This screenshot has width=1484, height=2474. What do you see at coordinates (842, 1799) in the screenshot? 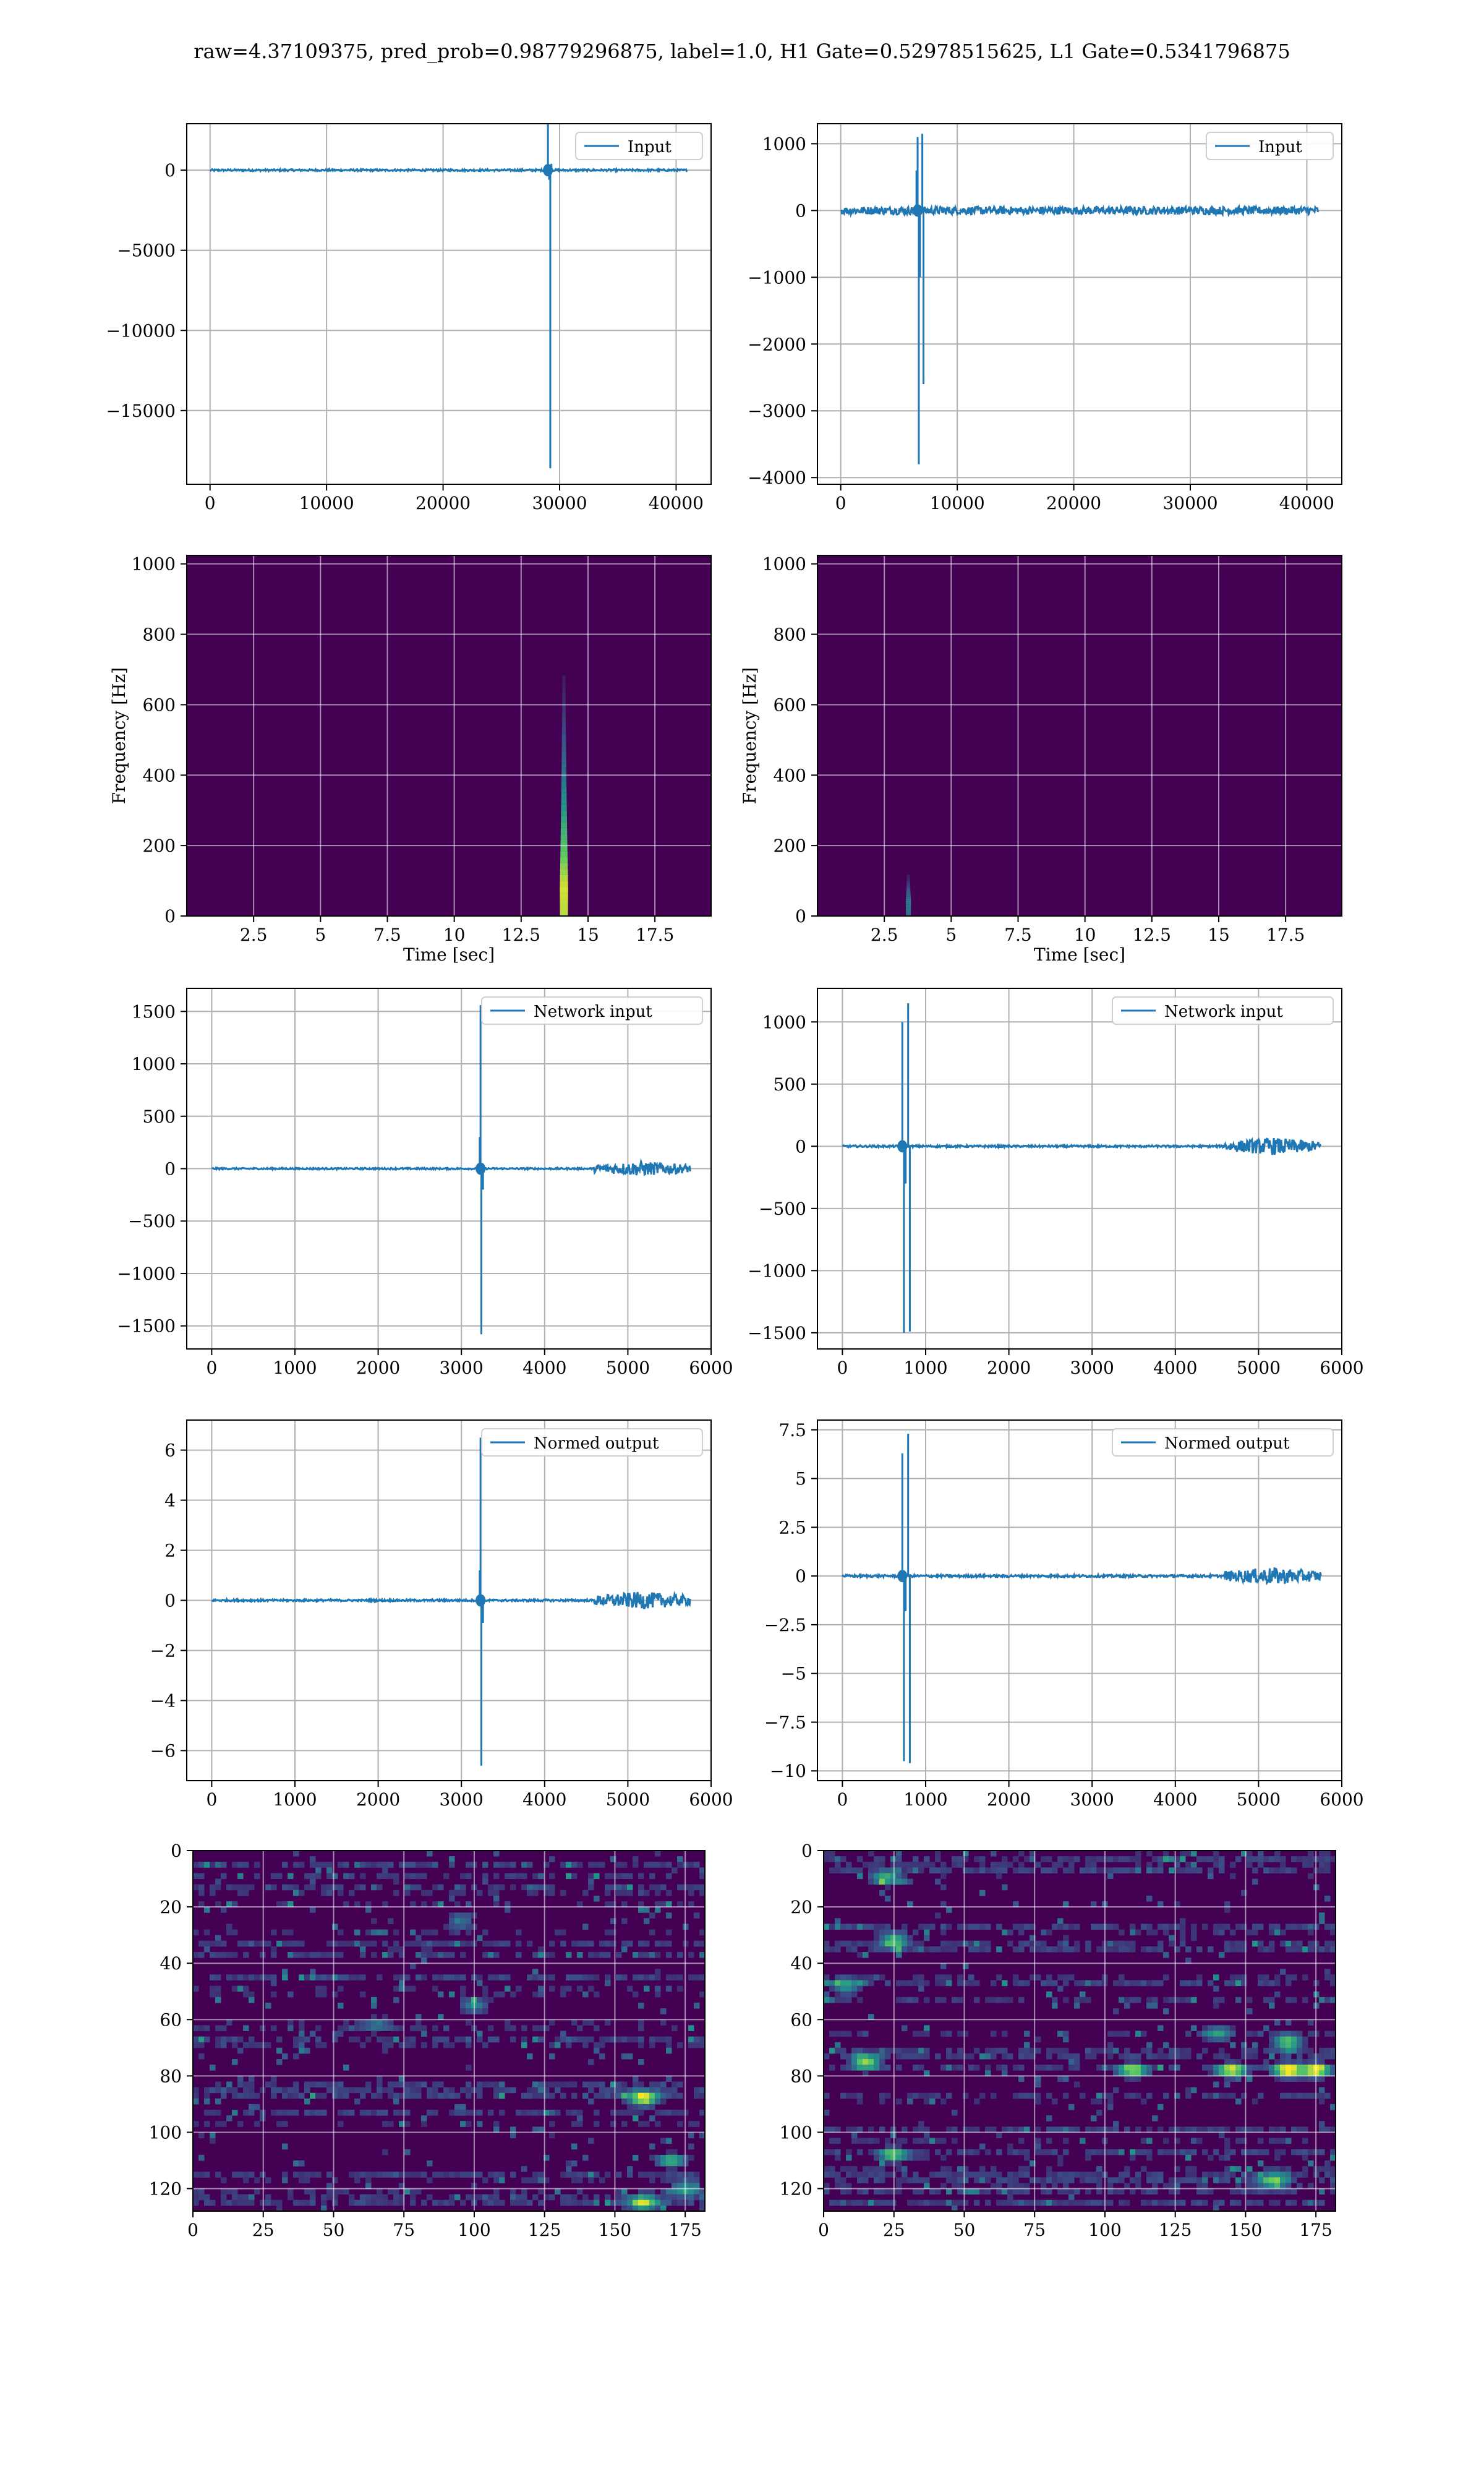
I see `x-tick-label: 0` at bounding box center [842, 1799].